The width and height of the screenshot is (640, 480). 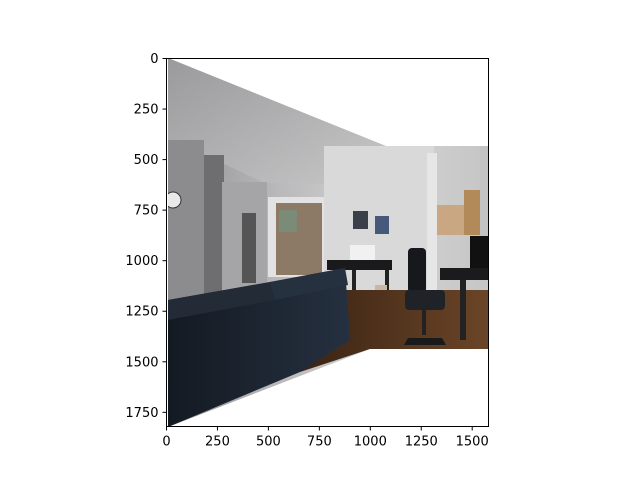 I want to click on y-tick-label: 250, so click(x=146, y=110).